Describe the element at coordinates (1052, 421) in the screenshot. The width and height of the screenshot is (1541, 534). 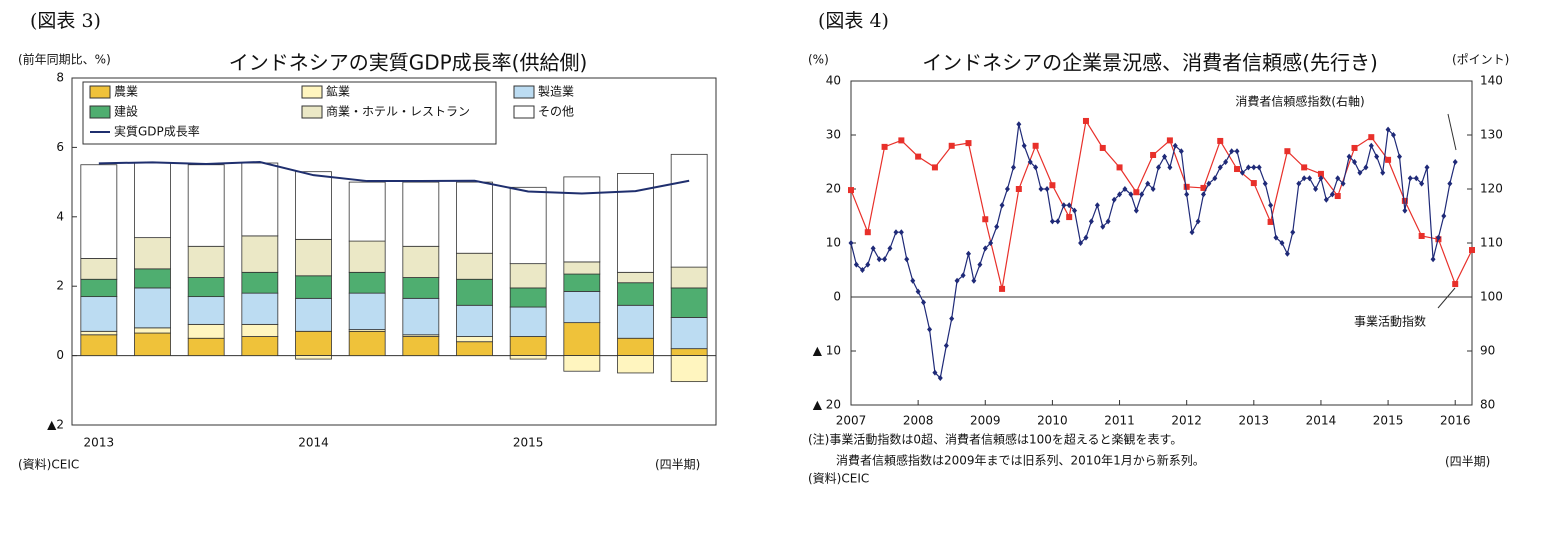
I see `x-tick-label: 2010` at that location.